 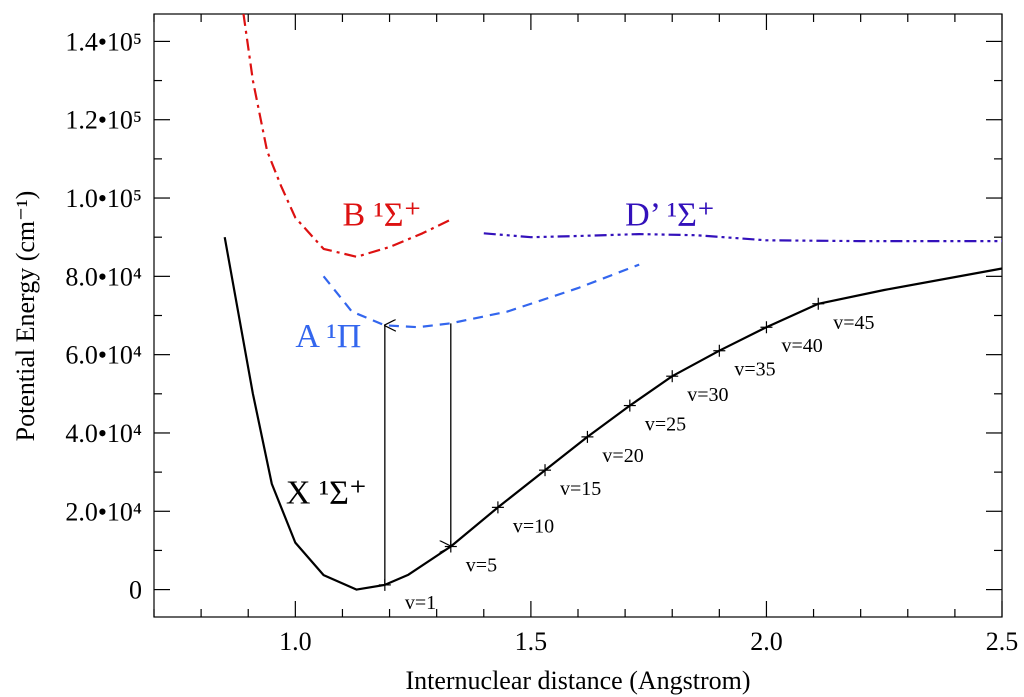 What do you see at coordinates (648, 641) in the screenshot?
I see `x-tick-labels: 1.0 1.5 2.0 2.5` at bounding box center [648, 641].